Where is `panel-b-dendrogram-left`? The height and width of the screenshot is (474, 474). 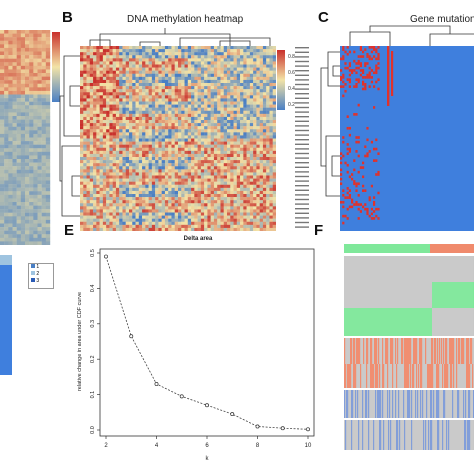
panel-b-dendrogram-left is located at coordinates (69, 136).